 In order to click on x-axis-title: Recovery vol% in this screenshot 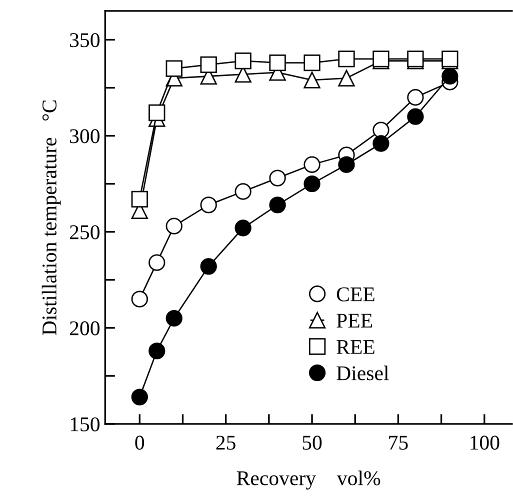, I will do `click(308, 480)`.